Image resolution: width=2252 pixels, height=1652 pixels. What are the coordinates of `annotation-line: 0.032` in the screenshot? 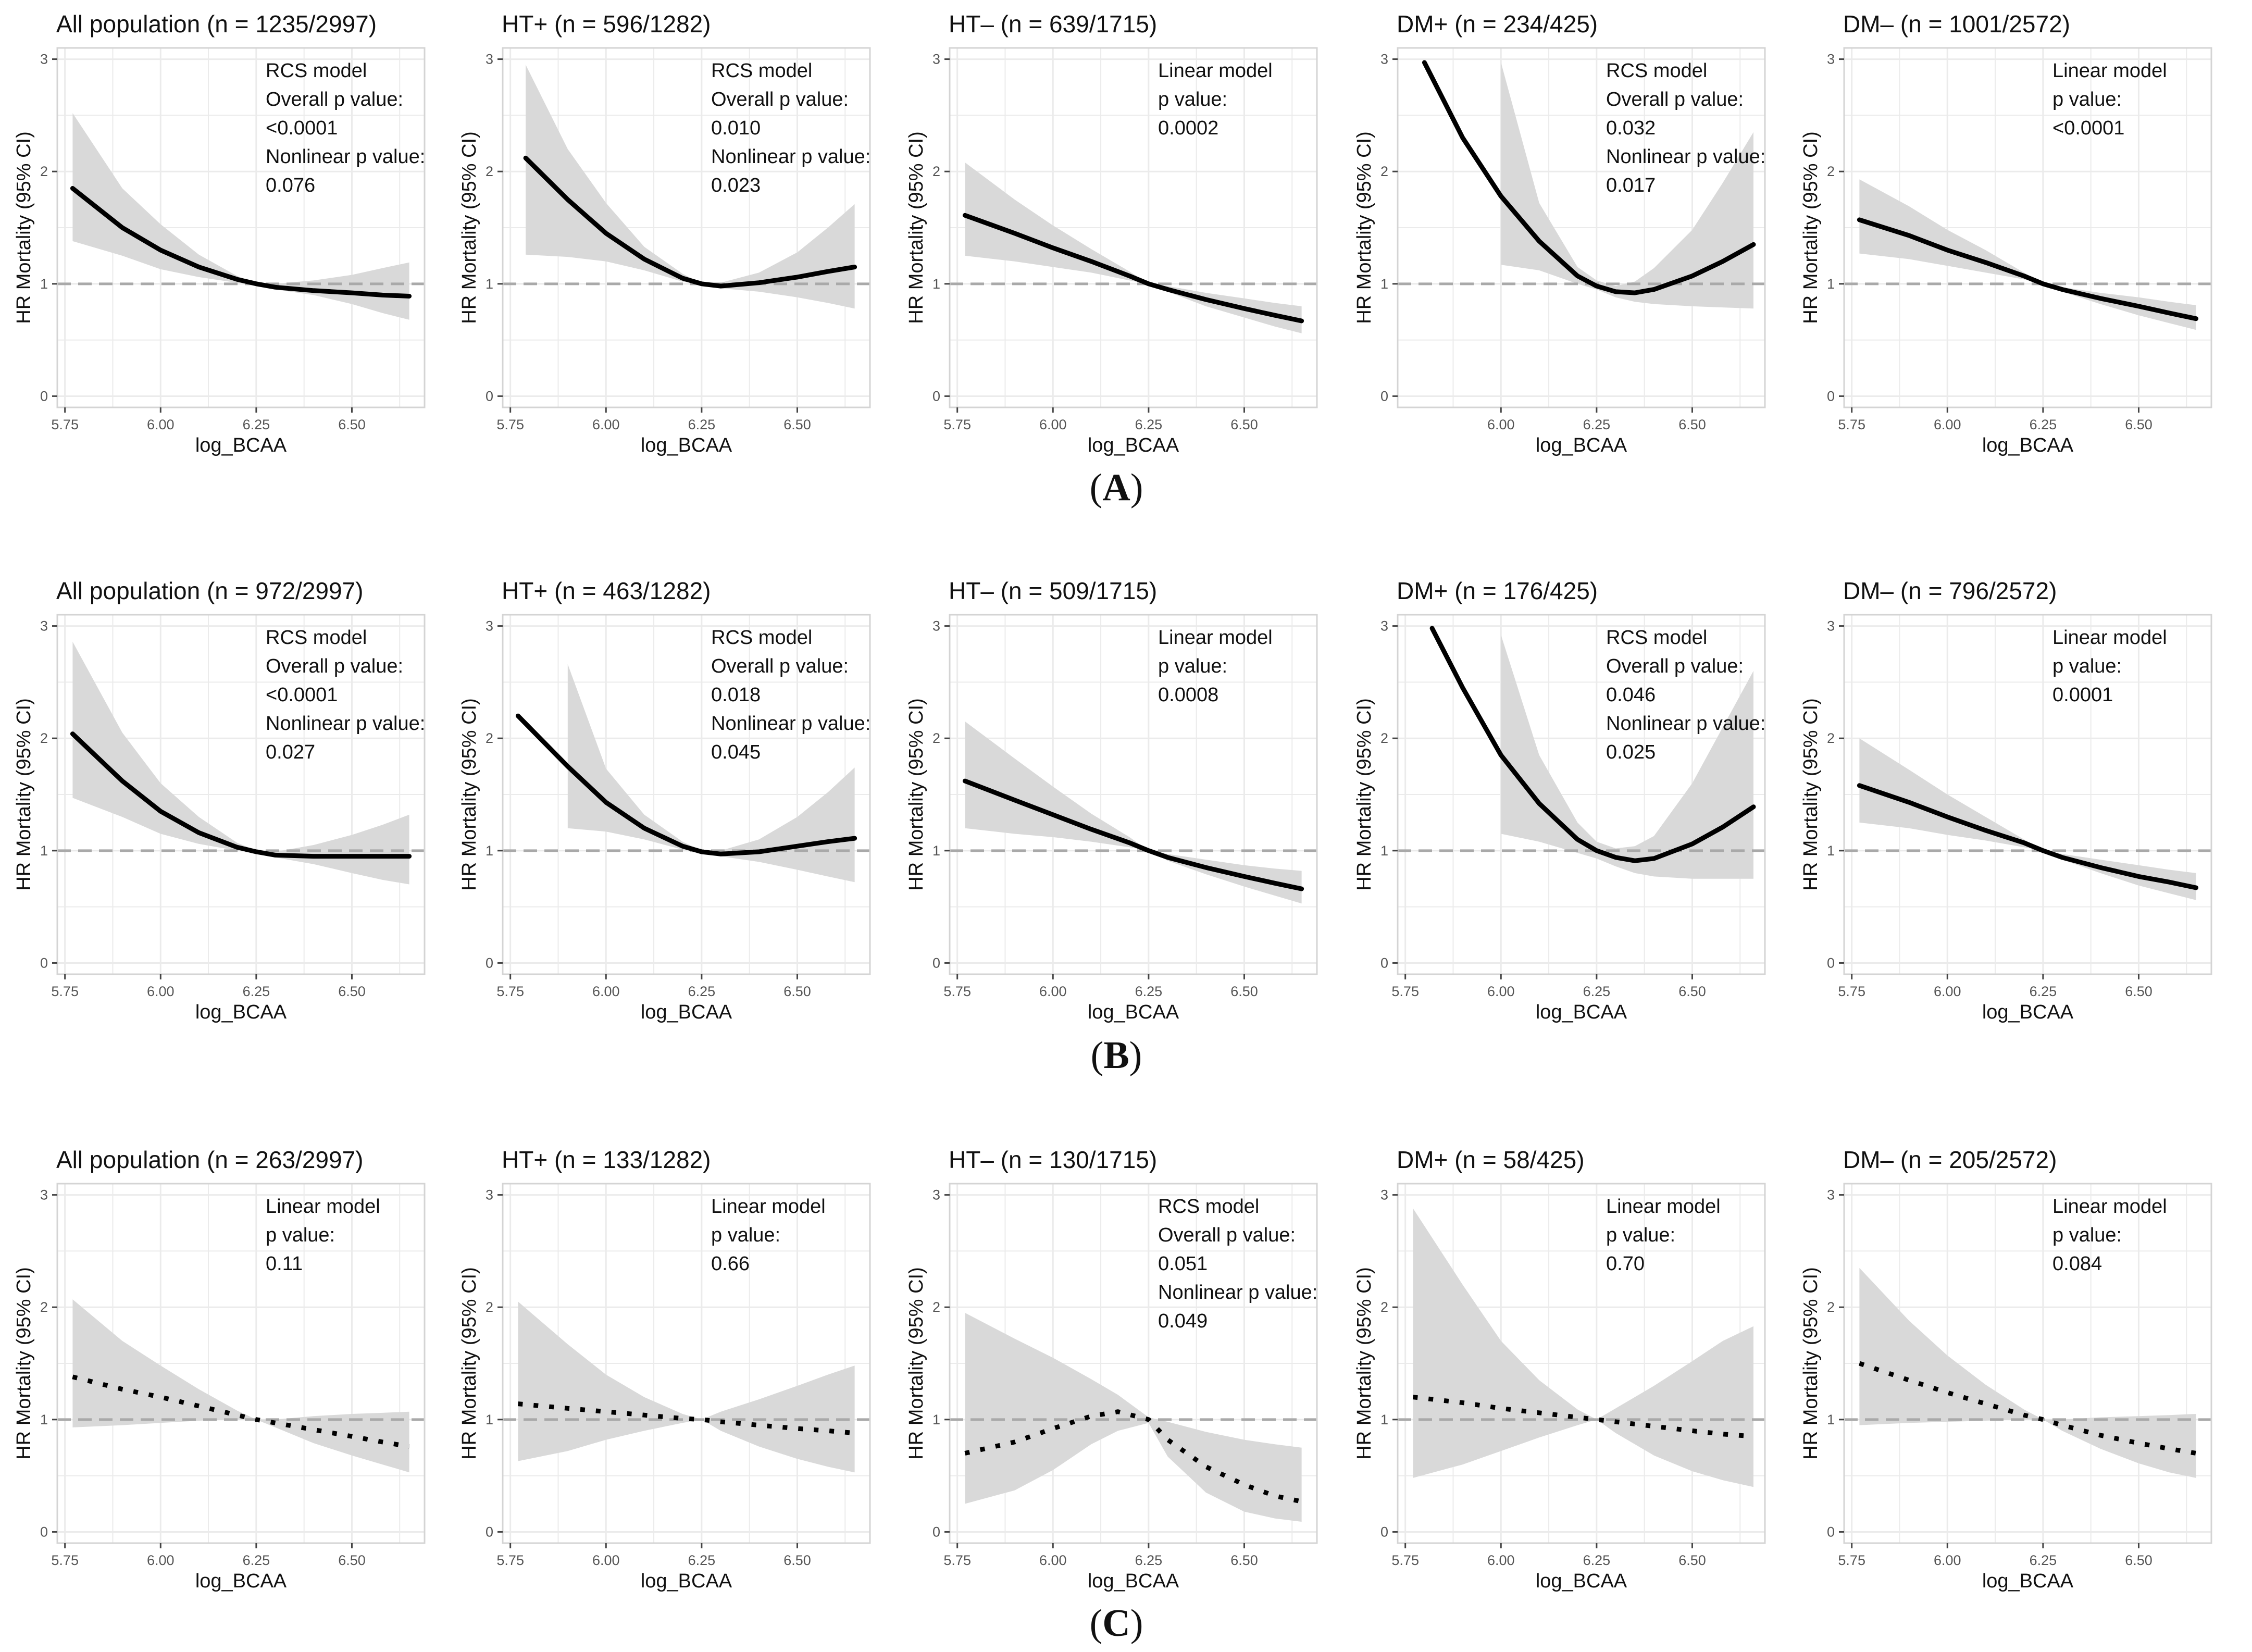 It's located at (1631, 128).